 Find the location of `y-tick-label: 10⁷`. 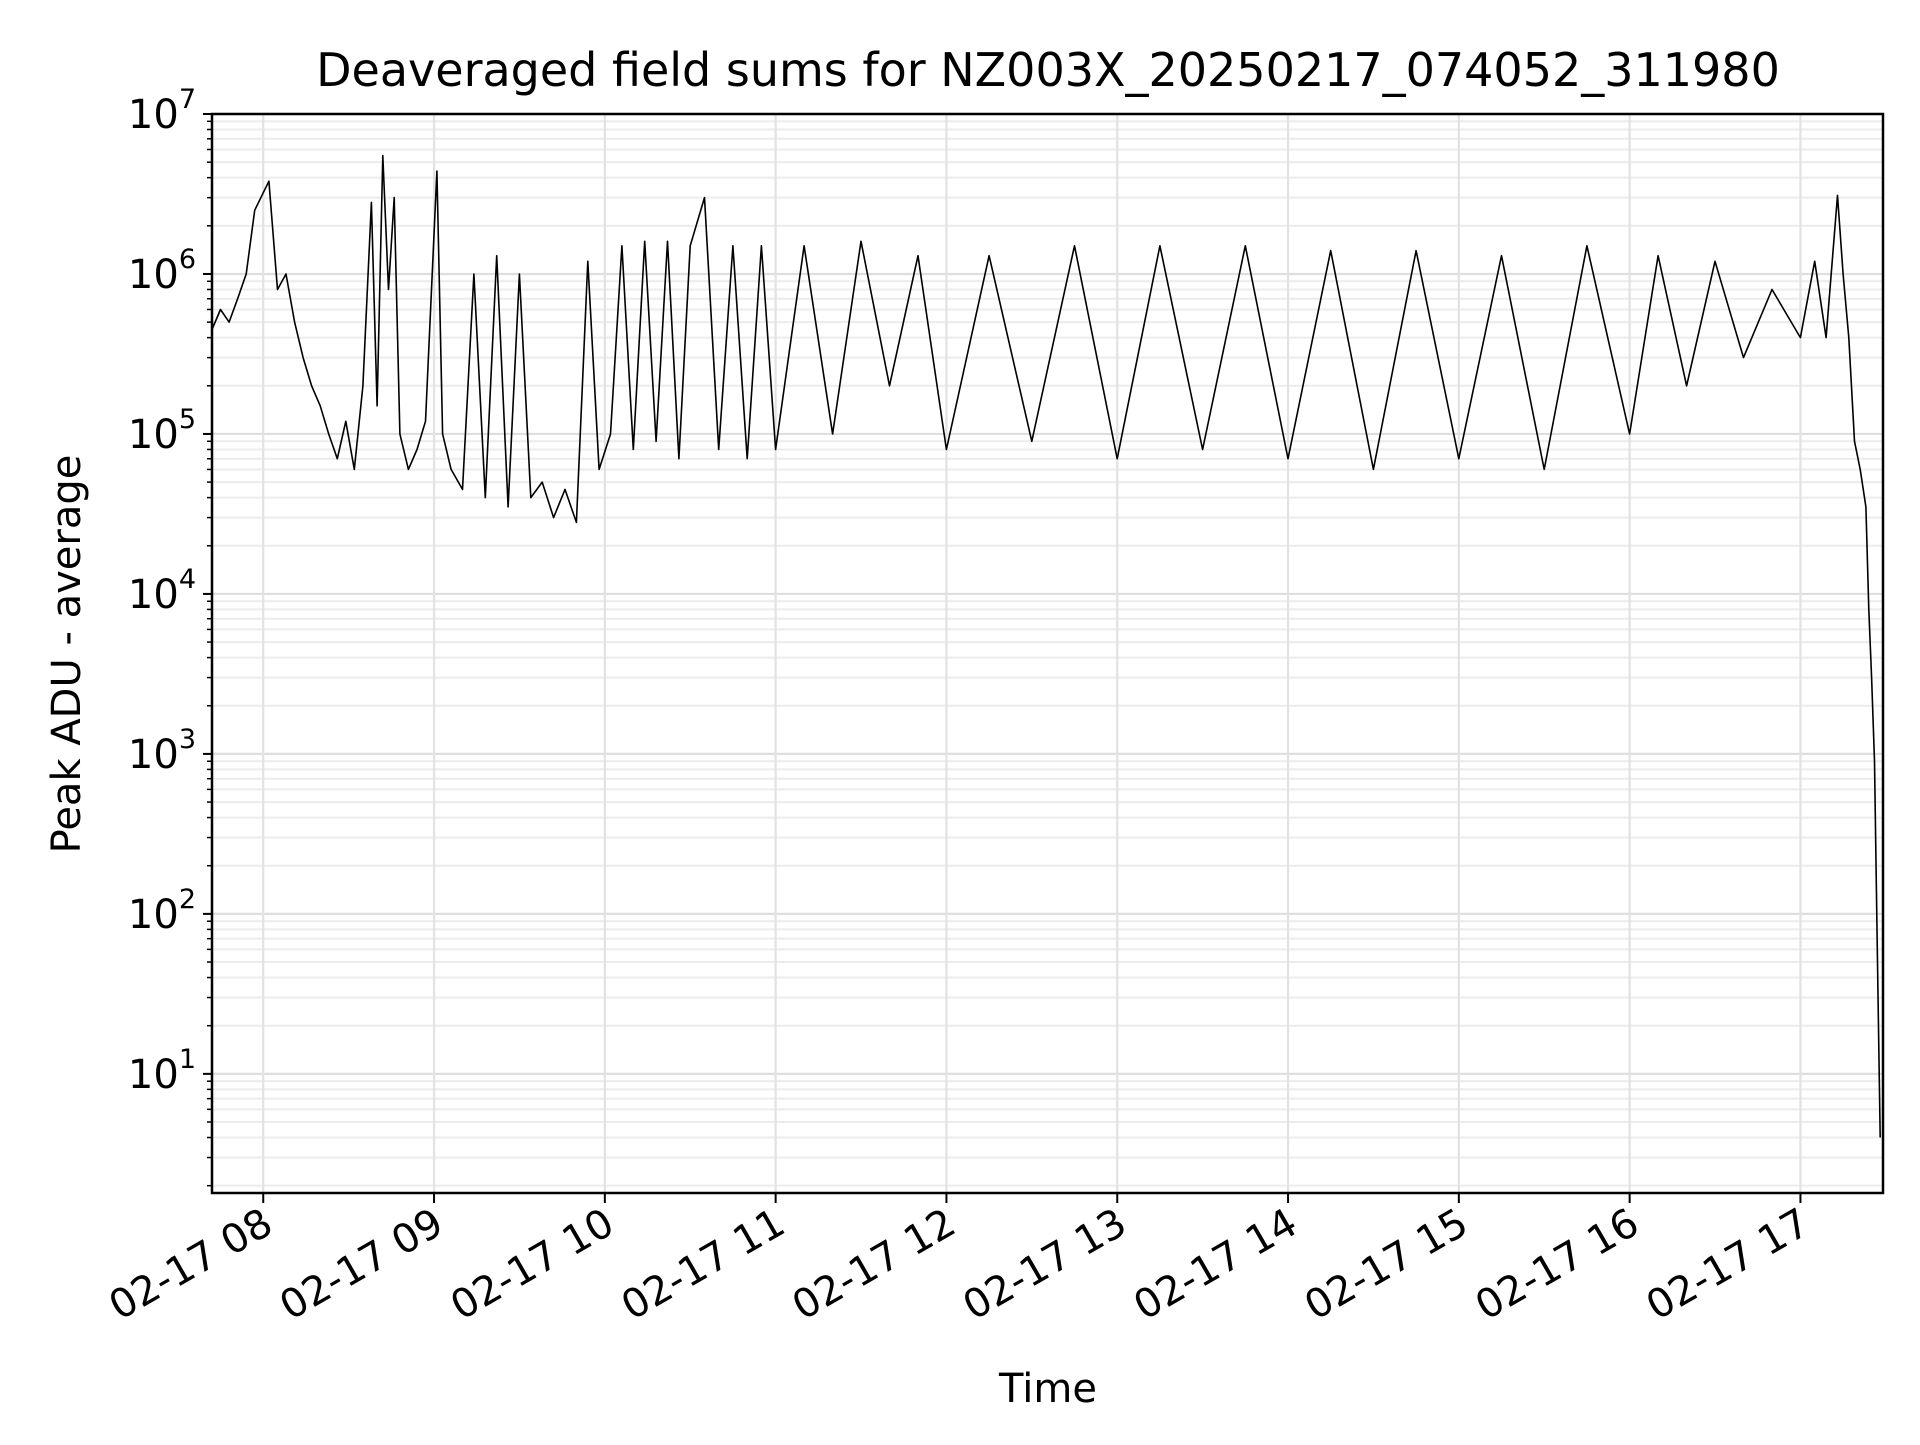

y-tick-label: 10⁷ is located at coordinates (162, 111).